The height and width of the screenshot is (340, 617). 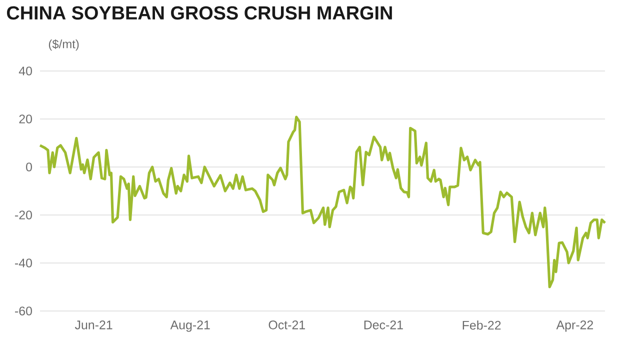 What do you see at coordinates (574, 326) in the screenshot?
I see `x-tick-label: Apr-22` at bounding box center [574, 326].